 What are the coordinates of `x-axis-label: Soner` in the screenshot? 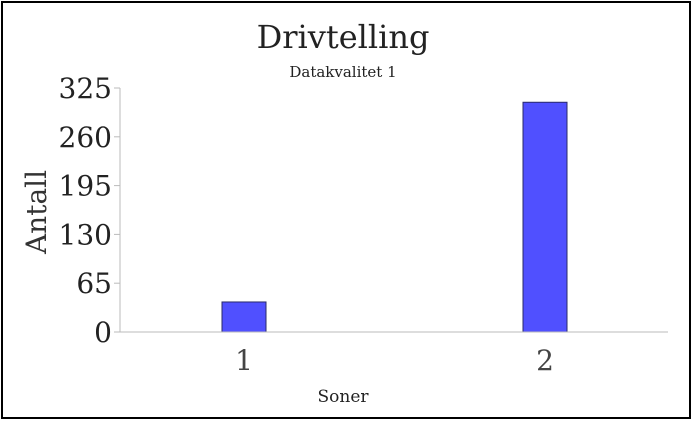 It's located at (343, 397).